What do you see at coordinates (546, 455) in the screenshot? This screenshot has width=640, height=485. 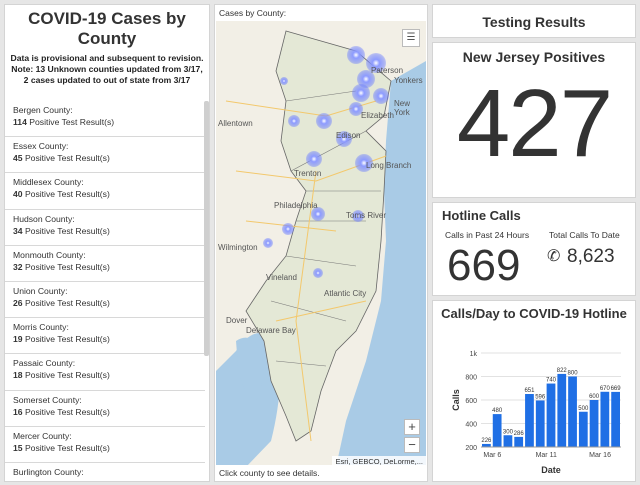 I see `x-tick-label: Mar 11` at bounding box center [546, 455].